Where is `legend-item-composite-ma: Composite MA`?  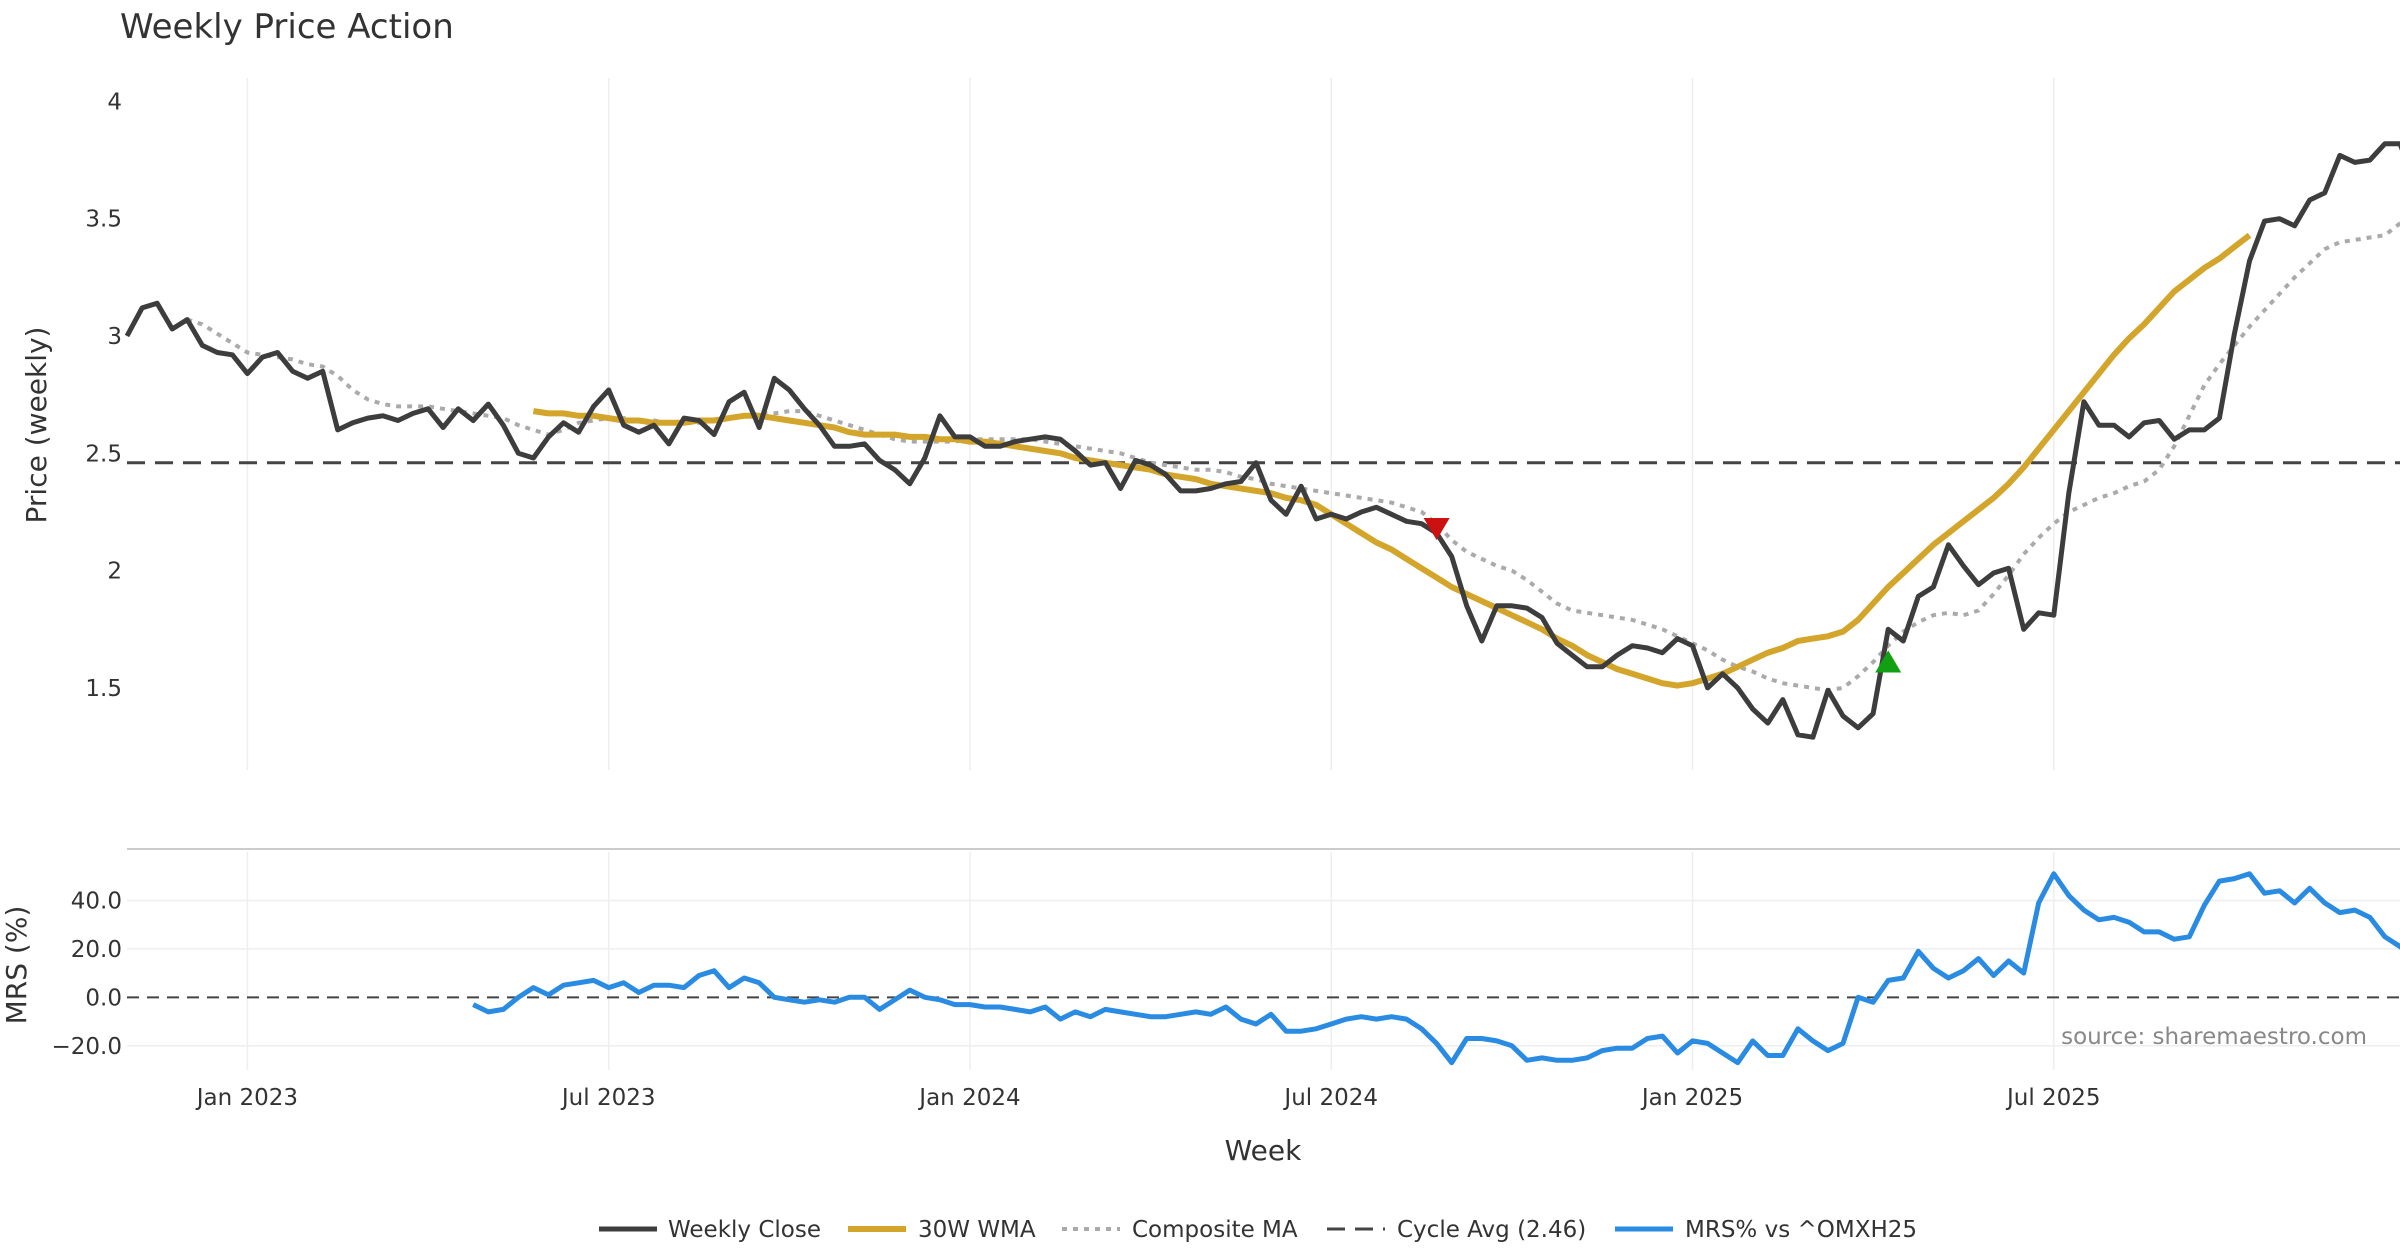
legend-item-composite-ma: Composite MA is located at coordinates (1180, 1230).